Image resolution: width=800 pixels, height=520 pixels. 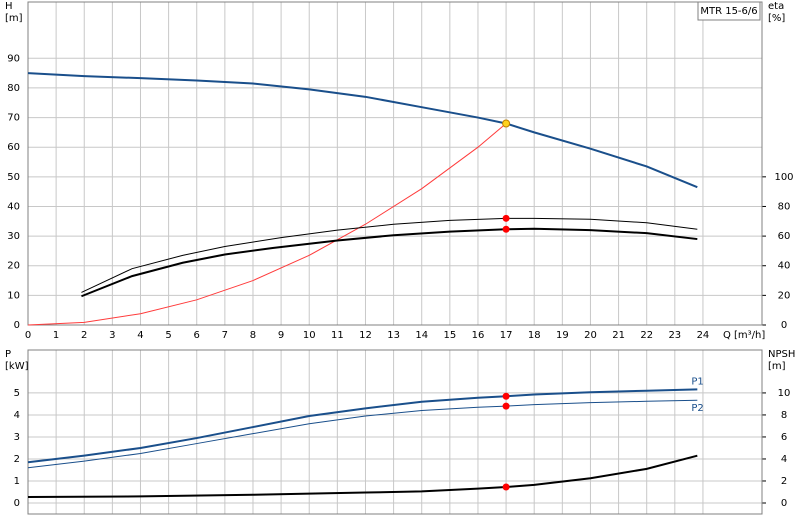 What do you see at coordinates (17, 393) in the screenshot?
I see `y-tick-label: 5` at bounding box center [17, 393].